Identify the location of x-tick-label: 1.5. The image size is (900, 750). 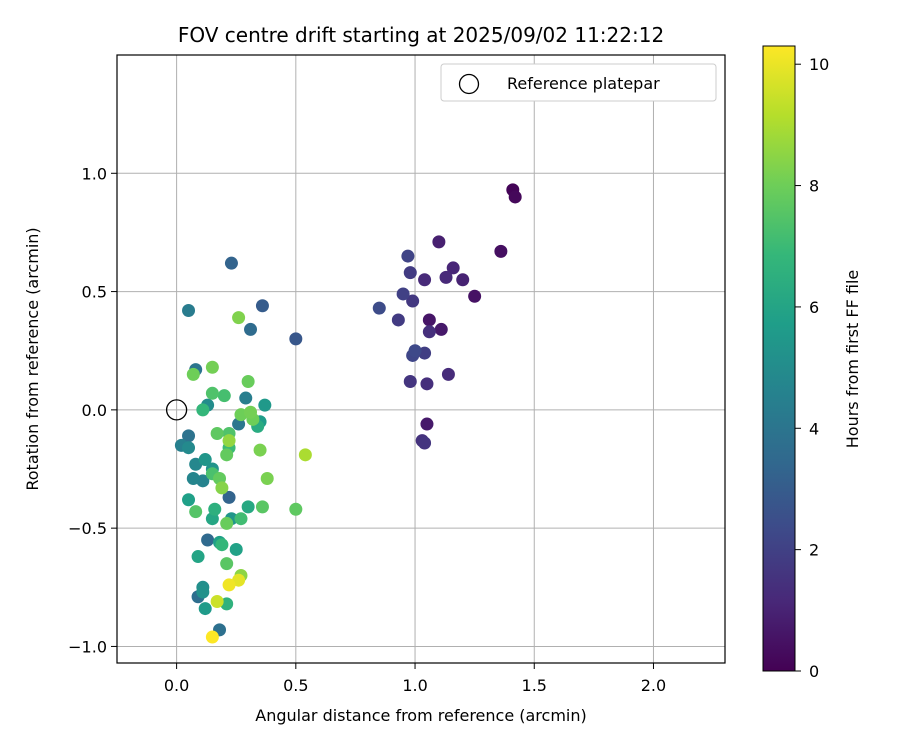
(534, 685).